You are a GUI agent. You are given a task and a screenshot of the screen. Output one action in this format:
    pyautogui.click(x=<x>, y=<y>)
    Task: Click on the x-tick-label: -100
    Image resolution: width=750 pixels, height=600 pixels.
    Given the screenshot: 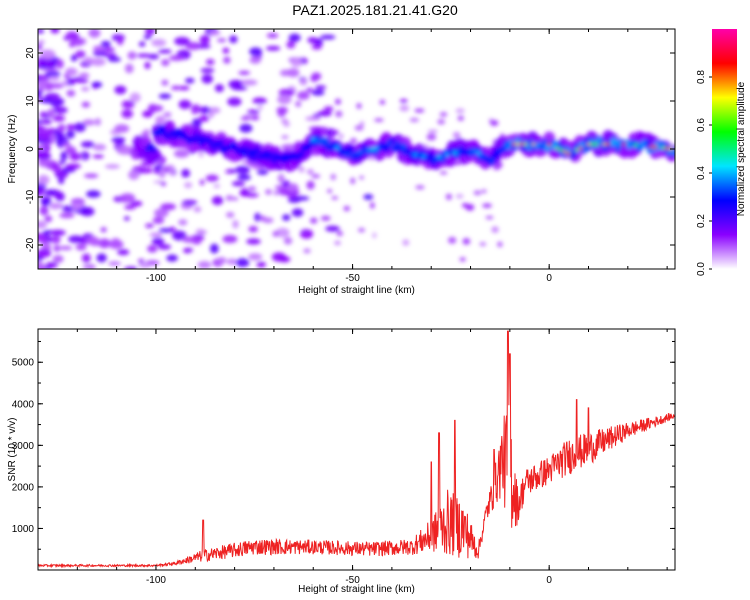 What is the action you would take?
    pyautogui.click(x=156, y=580)
    